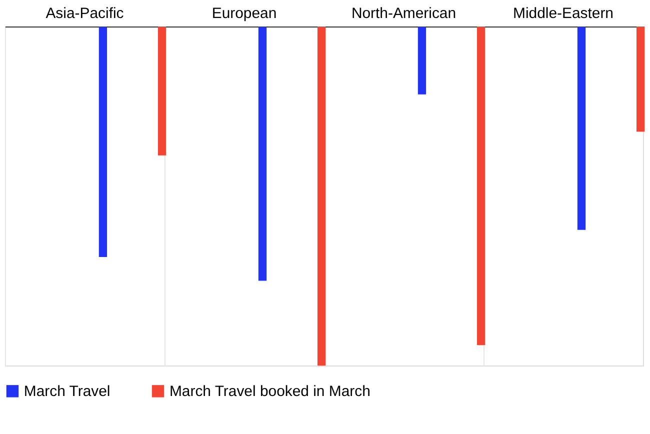  What do you see at coordinates (67, 391) in the screenshot?
I see `legend-label: March Travel` at bounding box center [67, 391].